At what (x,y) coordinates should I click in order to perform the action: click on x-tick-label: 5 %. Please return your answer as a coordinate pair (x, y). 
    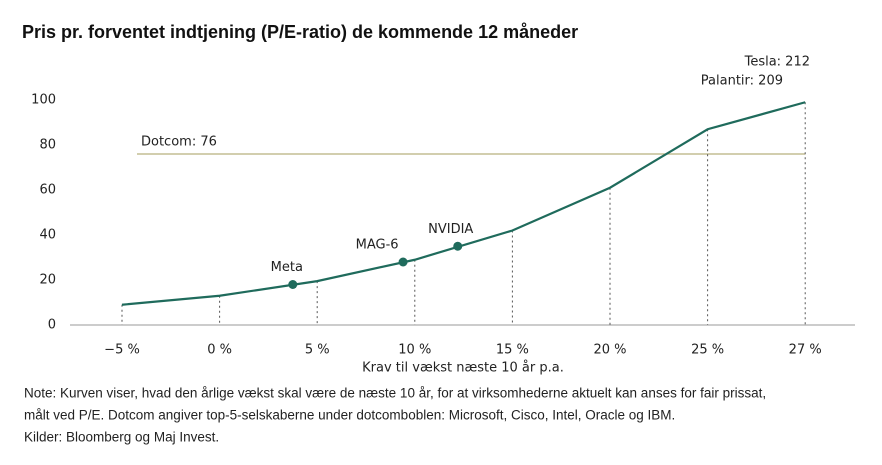
    Looking at the image, I should click on (317, 350).